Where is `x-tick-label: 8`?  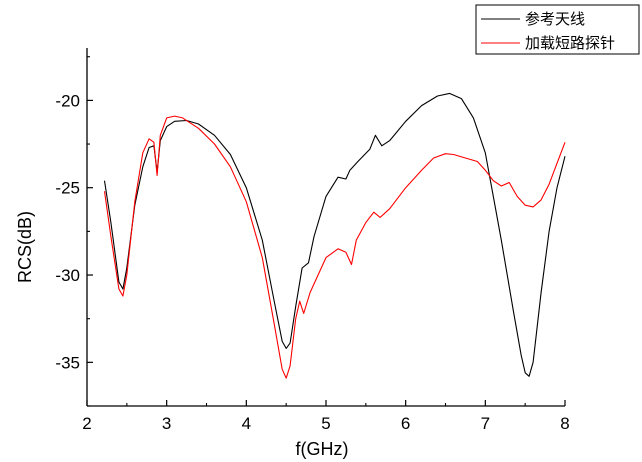 x-tick-label: 8 is located at coordinates (564, 423).